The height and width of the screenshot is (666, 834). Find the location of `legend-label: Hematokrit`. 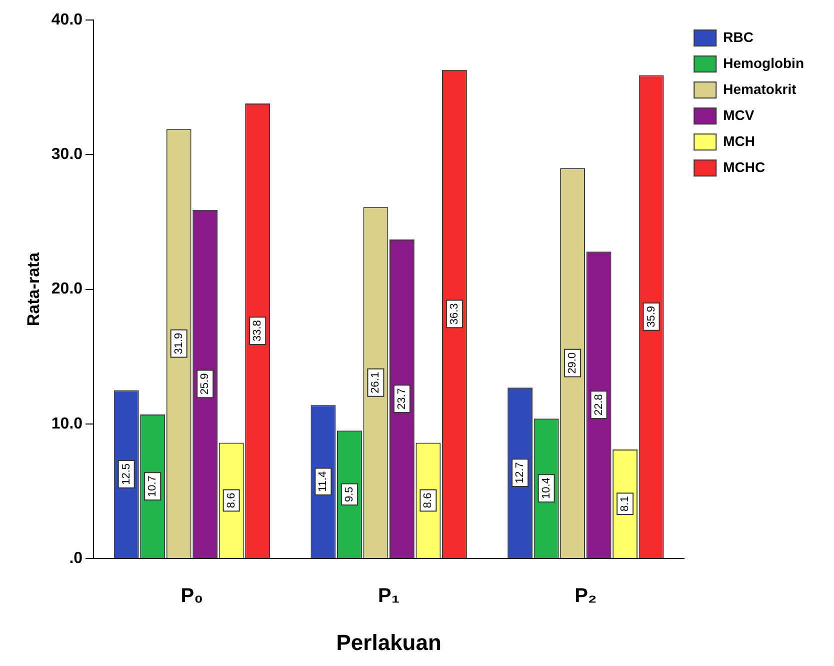

legend-label: Hematokrit is located at coordinates (760, 88).